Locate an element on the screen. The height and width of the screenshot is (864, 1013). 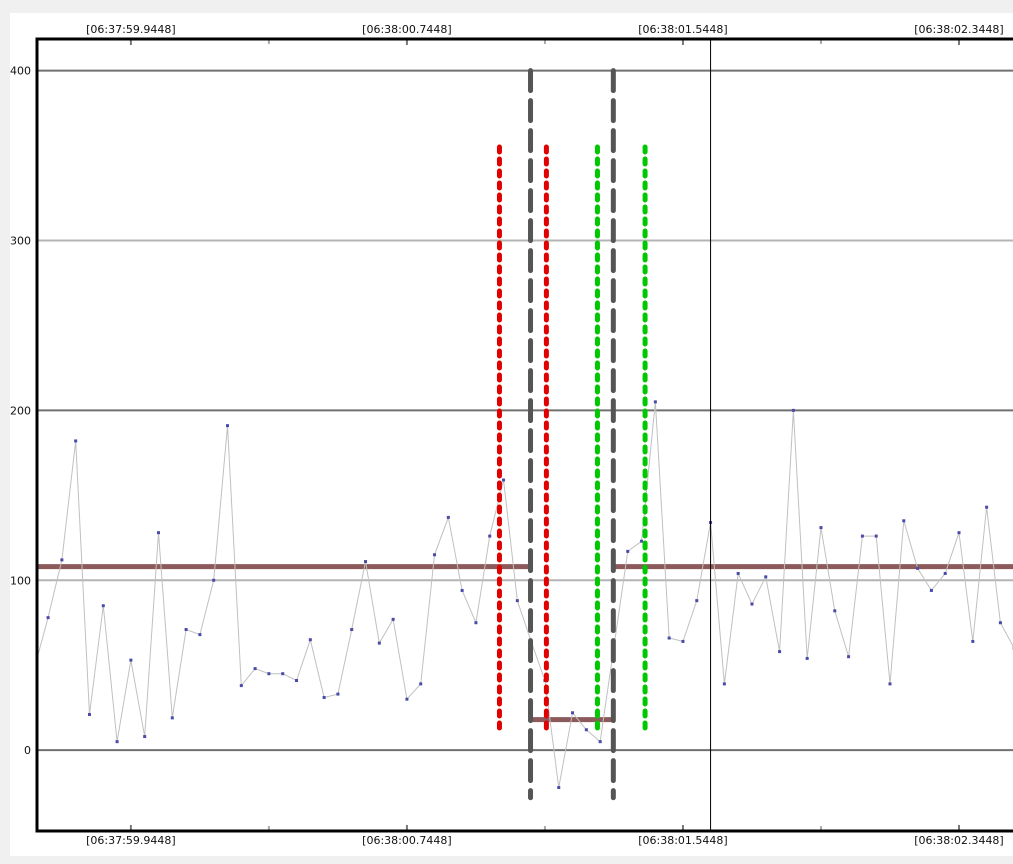
x-tick-label-top: [06:38:00.7448] is located at coordinates (406, 29).